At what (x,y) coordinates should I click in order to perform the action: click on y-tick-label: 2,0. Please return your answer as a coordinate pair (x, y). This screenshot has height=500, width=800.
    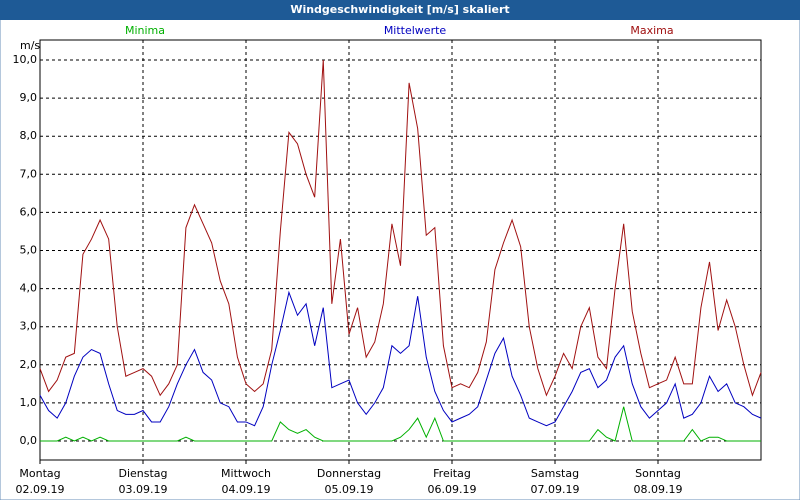
    Looking at the image, I should click on (29, 364).